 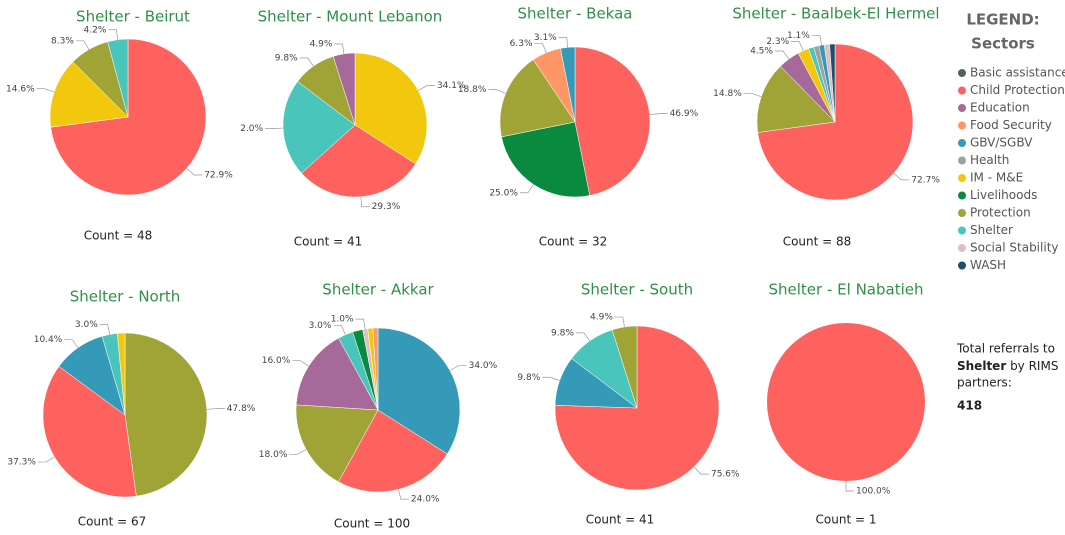 What do you see at coordinates (251, 129) in the screenshot?
I see `data-label: 2.0%` at bounding box center [251, 129].